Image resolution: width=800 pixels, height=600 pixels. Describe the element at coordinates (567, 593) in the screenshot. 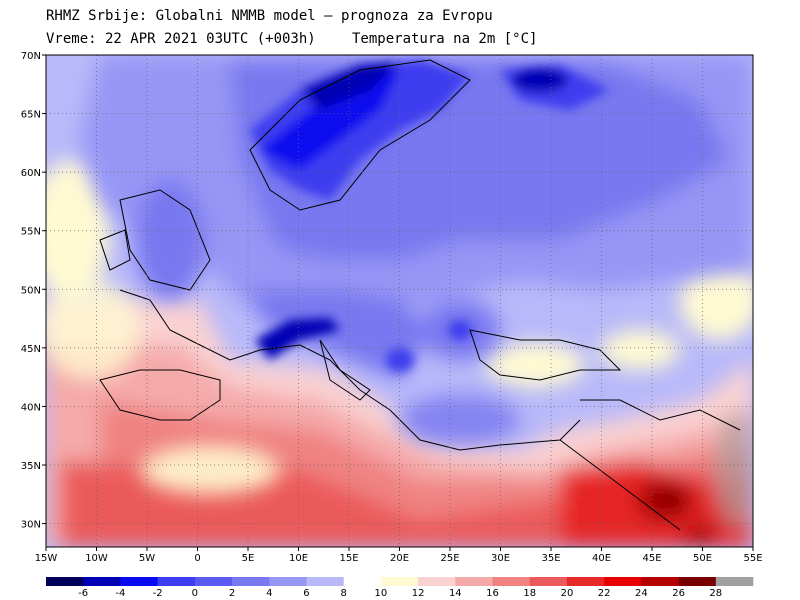

I see `colorbar-label-13: 20` at that location.